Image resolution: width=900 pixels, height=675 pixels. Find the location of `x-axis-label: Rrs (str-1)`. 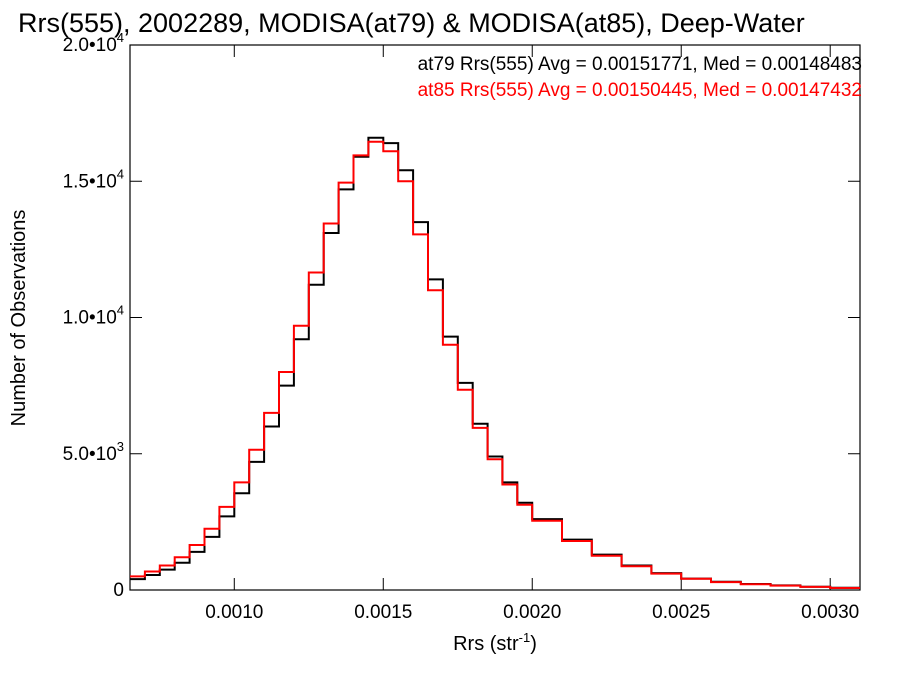

x-axis-label: Rrs (str-1) is located at coordinates (495, 642).